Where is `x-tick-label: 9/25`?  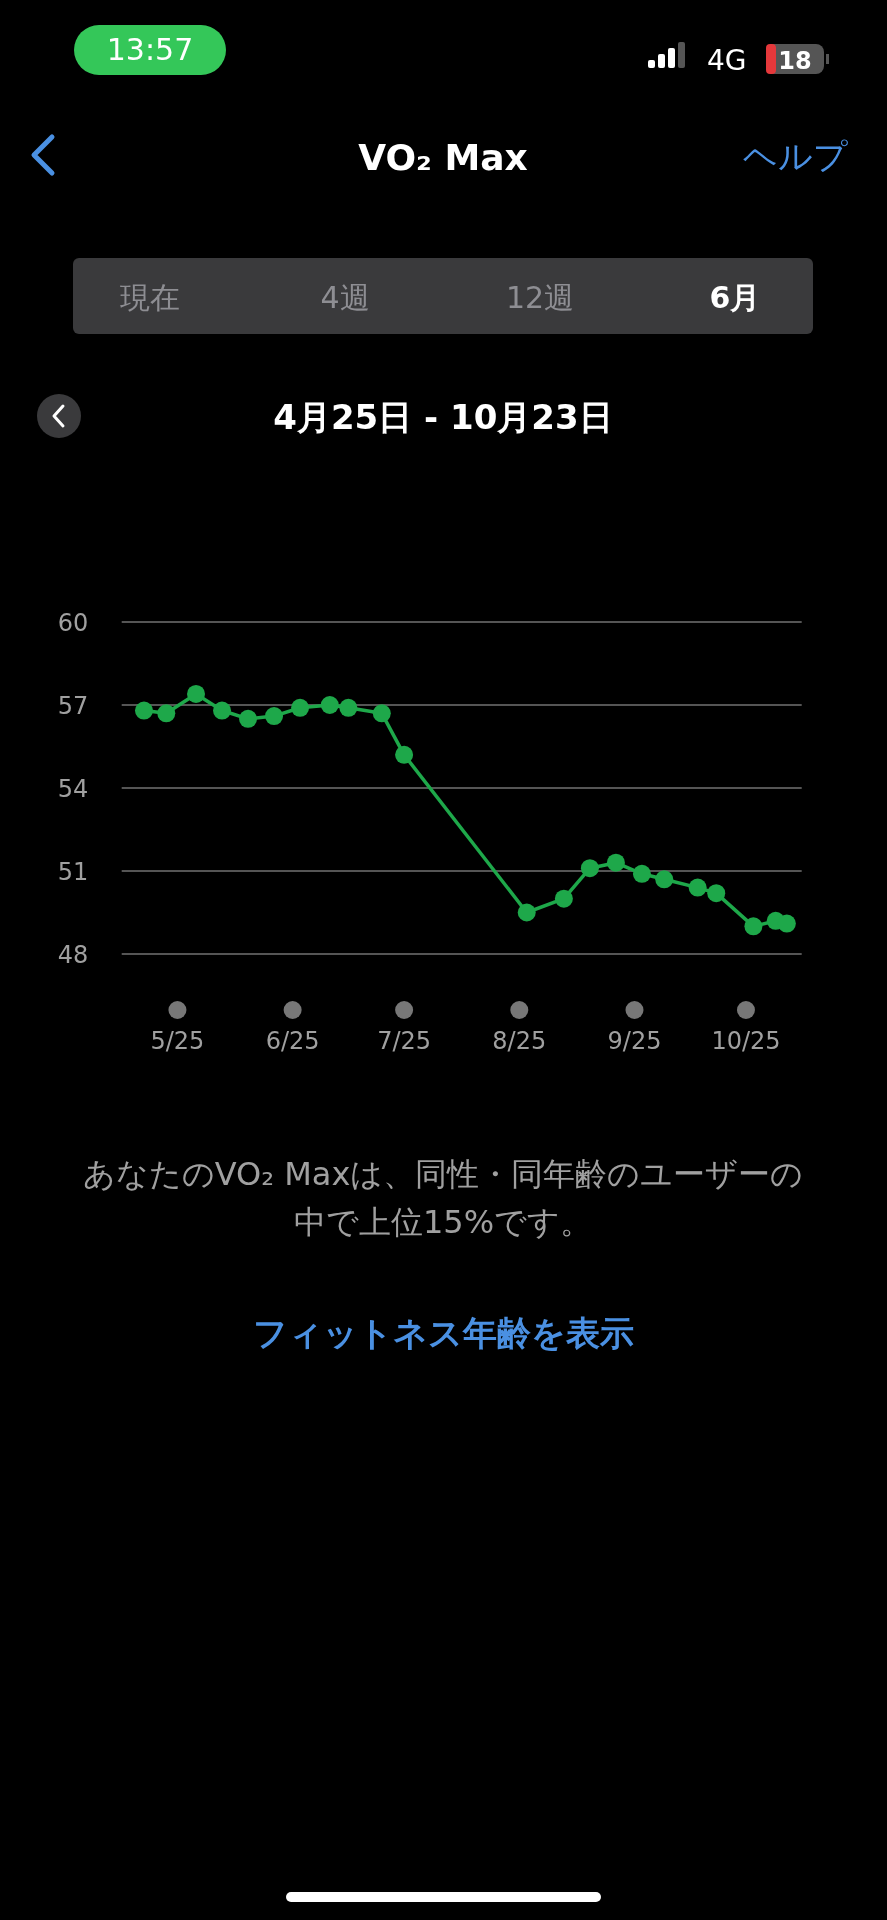
x-tick-label: 9/25 is located at coordinates (634, 1041).